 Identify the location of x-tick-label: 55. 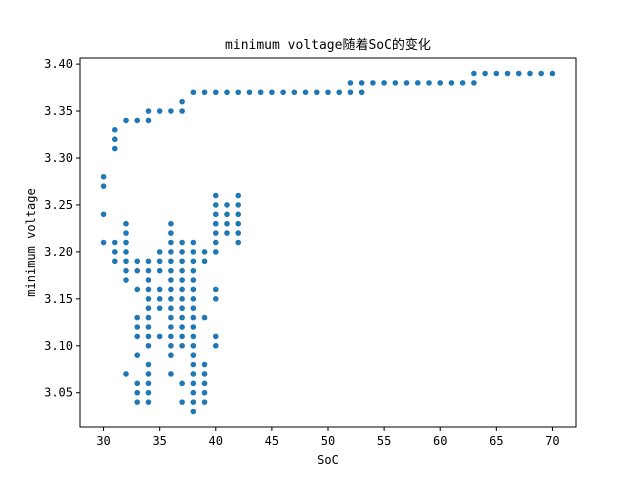
(384, 441).